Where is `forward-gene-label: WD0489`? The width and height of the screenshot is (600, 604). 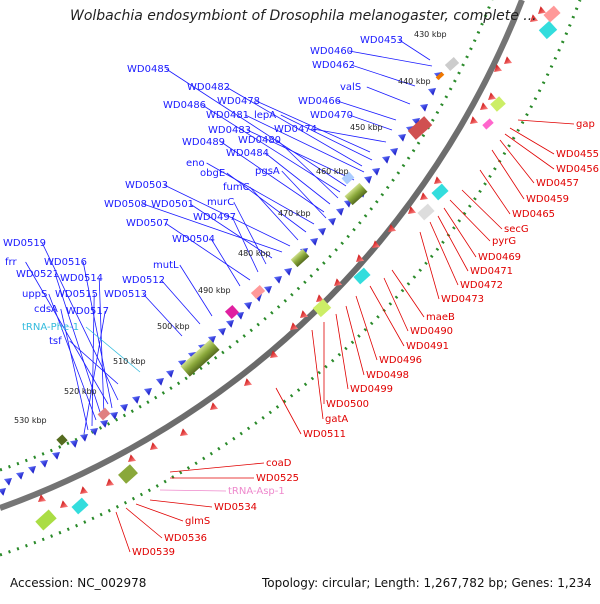 forward-gene-label: WD0489 is located at coordinates (203, 142).